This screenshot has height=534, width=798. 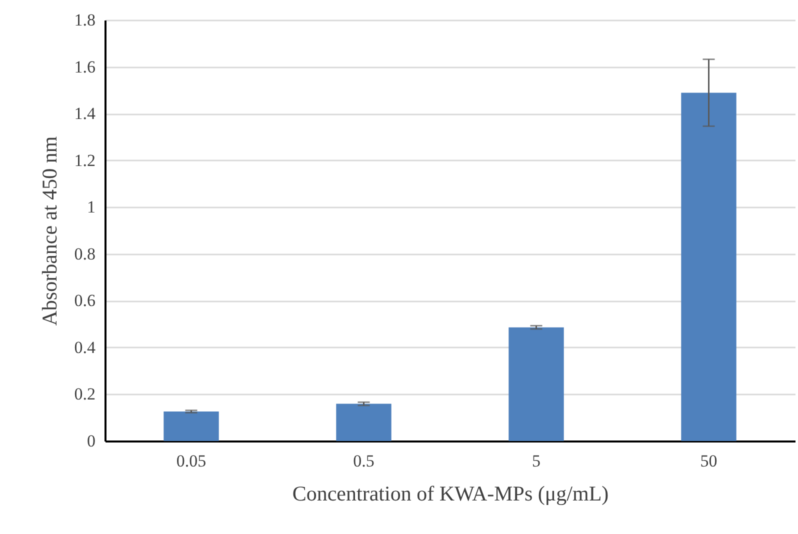 I want to click on y-tick-label: 1, so click(x=91, y=207).